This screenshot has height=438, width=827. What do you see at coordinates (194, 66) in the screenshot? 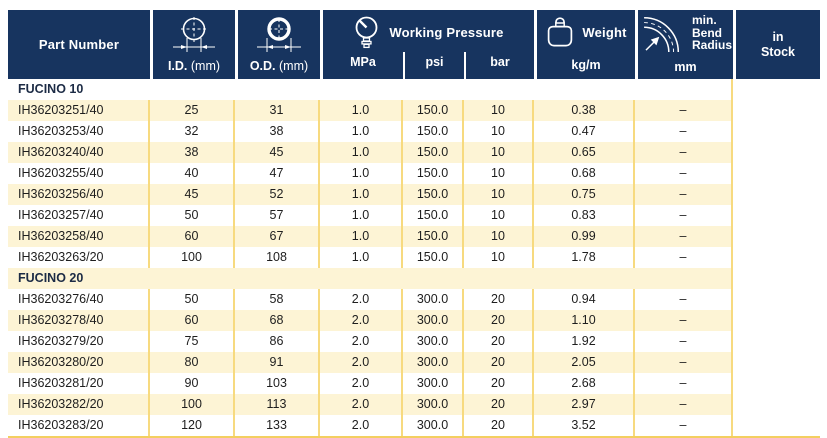
I see `id-unit-label: I.D. (mm)` at bounding box center [194, 66].